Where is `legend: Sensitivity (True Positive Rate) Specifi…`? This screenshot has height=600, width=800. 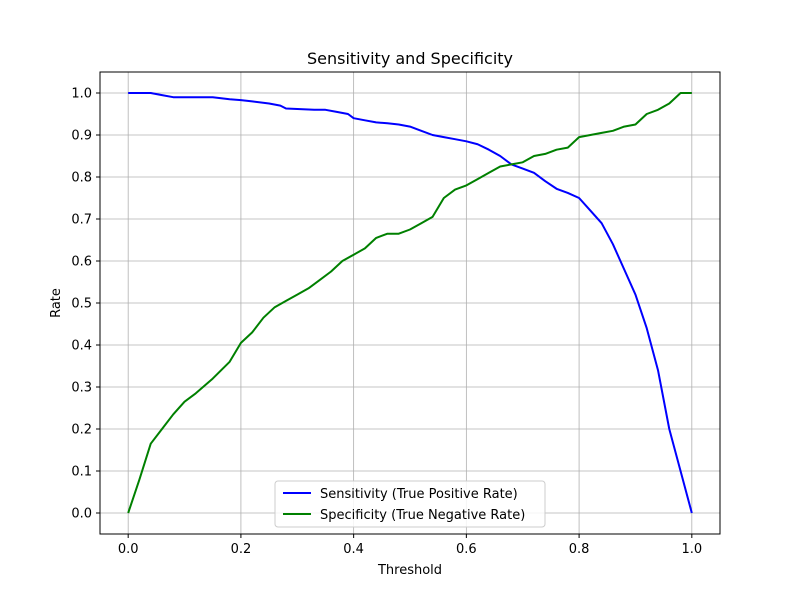
legend: Sensitivity (True Positive Rate) Specifi… is located at coordinates (410, 504).